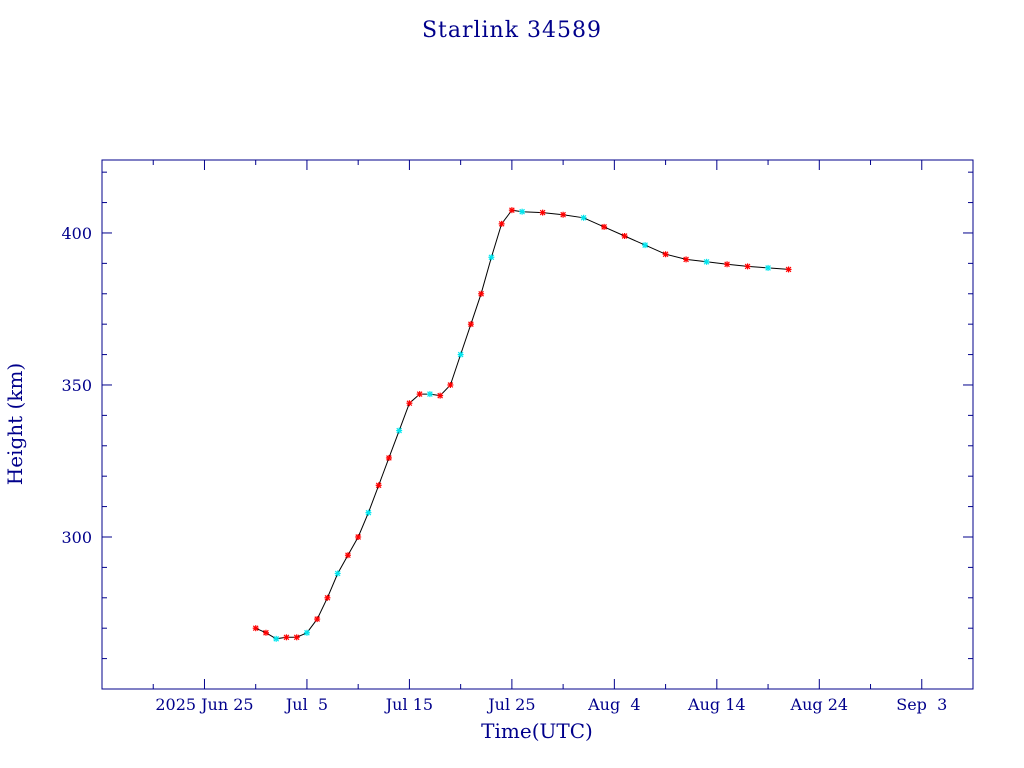 The width and height of the screenshot is (1024, 768). What do you see at coordinates (819, 704) in the screenshot?
I see `x-tick-label: Aug 24` at bounding box center [819, 704].